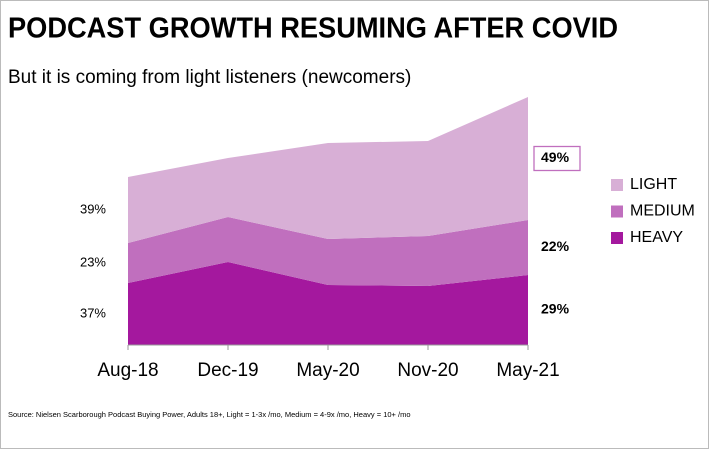 Image resolution: width=710 pixels, height=450 pixels. What do you see at coordinates (93, 312) in the screenshot?
I see `share-label: 37%` at bounding box center [93, 312].